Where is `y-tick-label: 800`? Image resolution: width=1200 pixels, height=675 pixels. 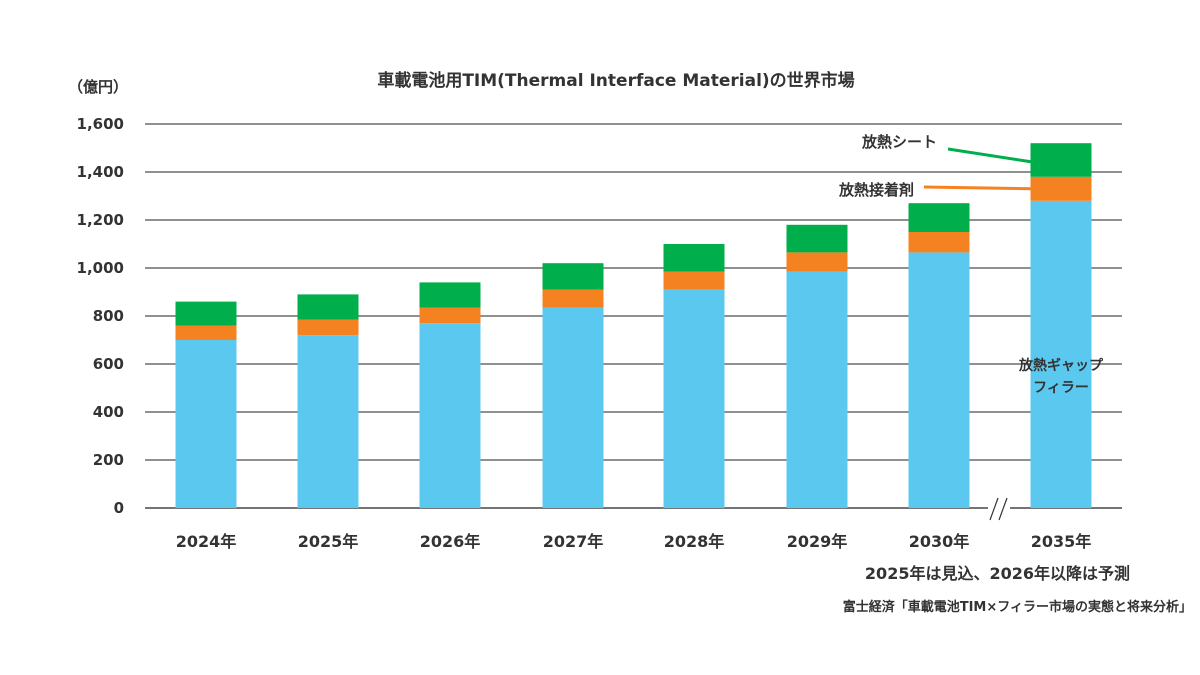 y-tick-label: 800 is located at coordinates (108, 316).